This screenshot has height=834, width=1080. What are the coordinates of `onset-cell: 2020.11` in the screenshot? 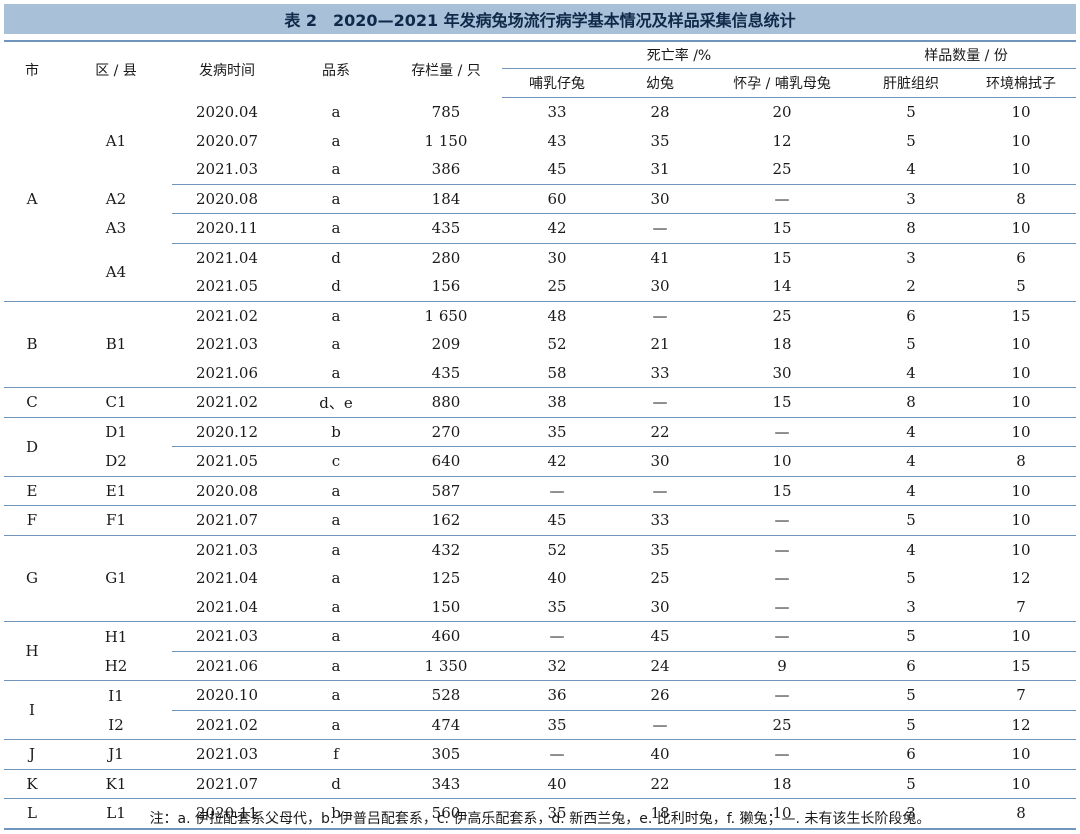 It's located at (227, 814).